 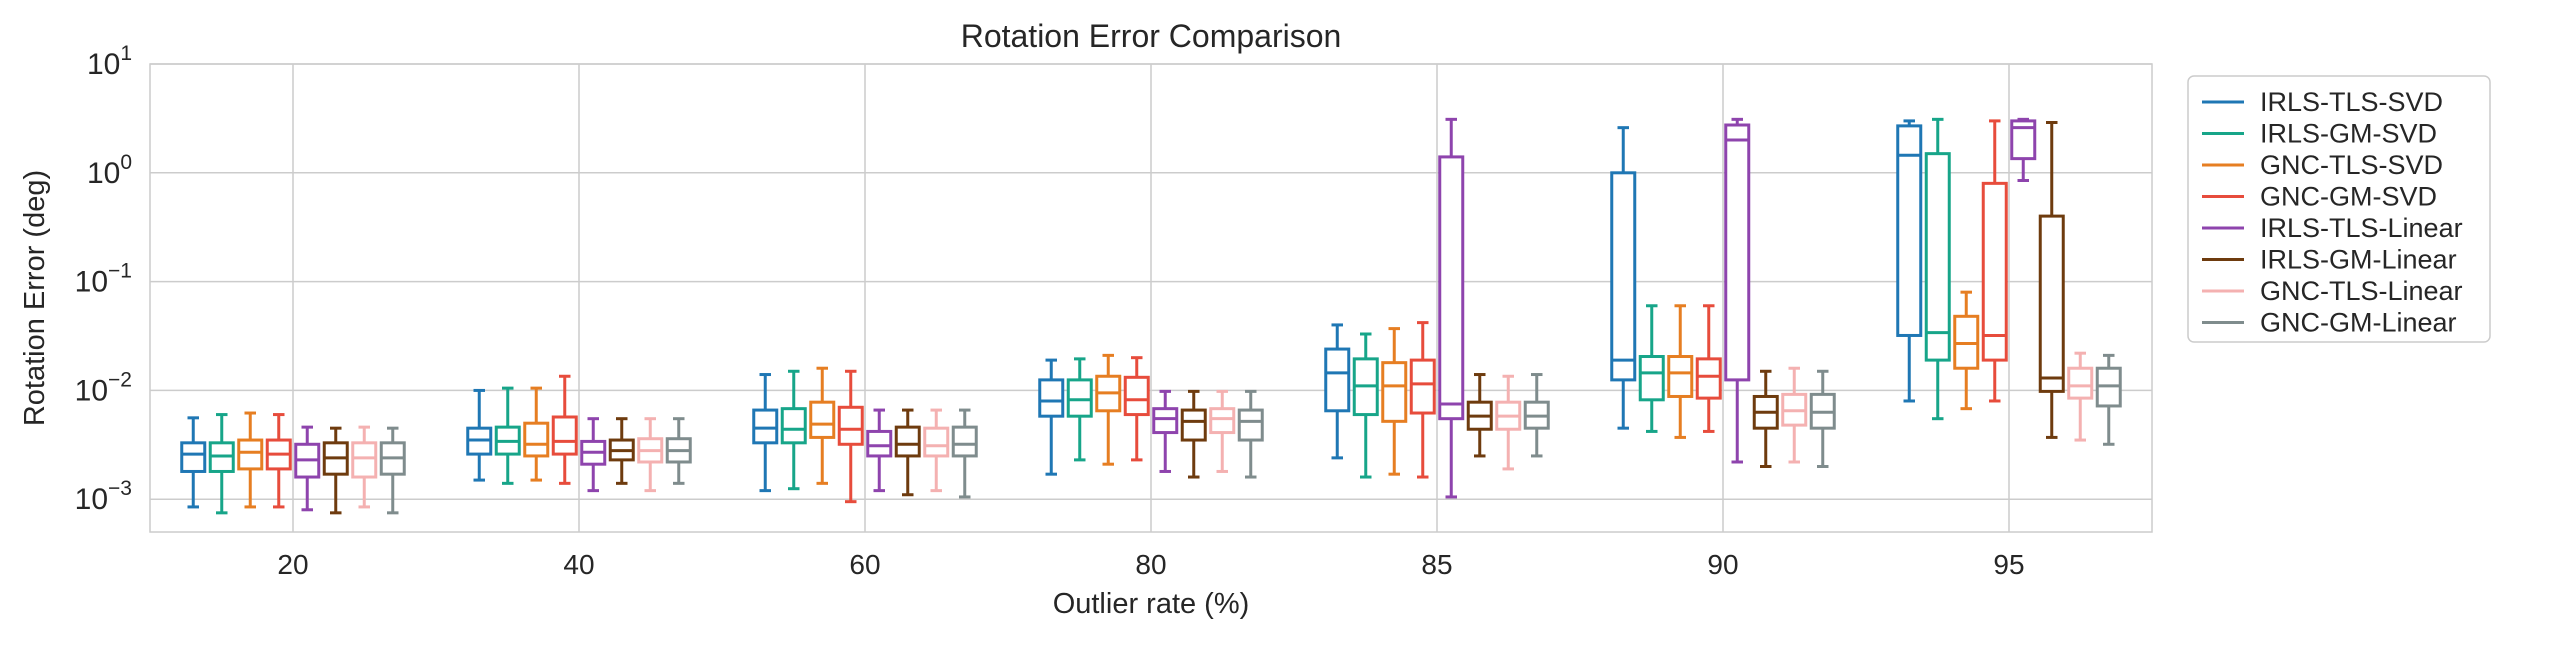 What do you see at coordinates (2358, 260) in the screenshot?
I see `legend-label: IRLS-GM-Linear` at bounding box center [2358, 260].